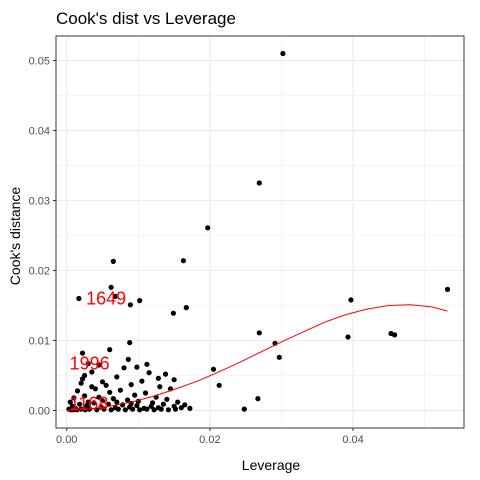 Image resolution: width=480 pixels, height=480 pixels. I want to click on annotation-label: 1996, so click(90, 364).